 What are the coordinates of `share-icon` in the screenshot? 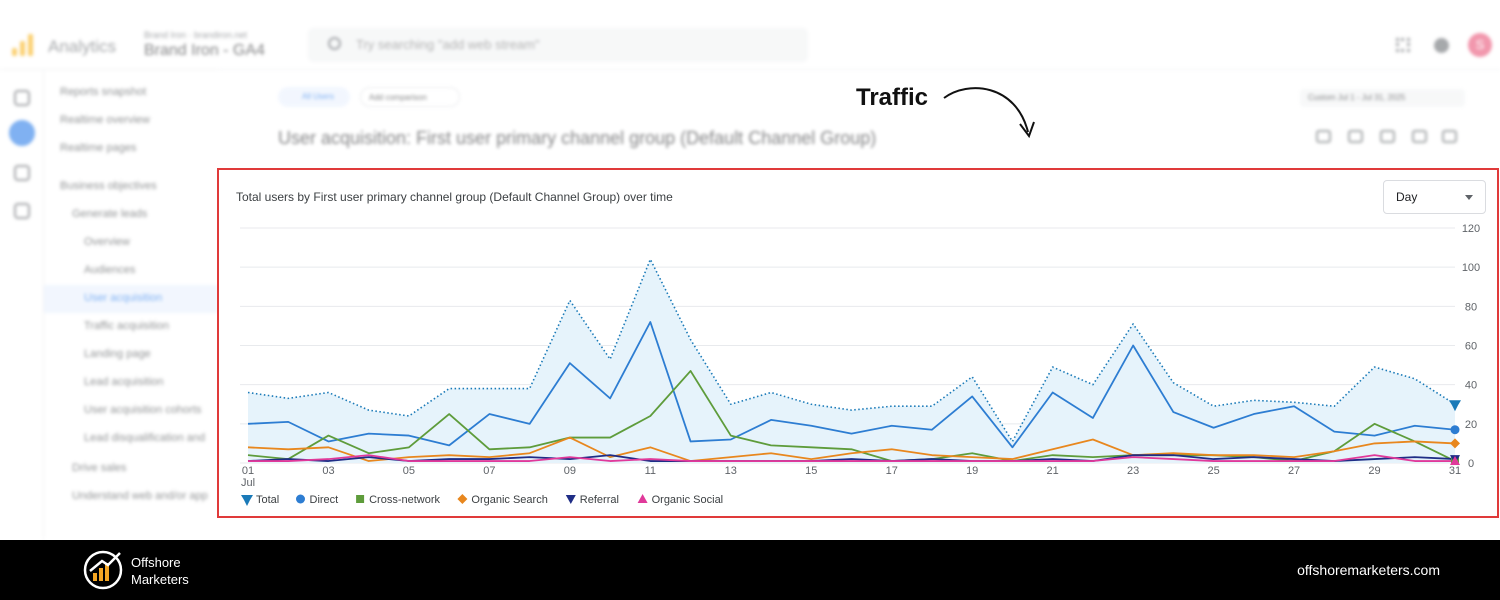 It's located at (1419, 136).